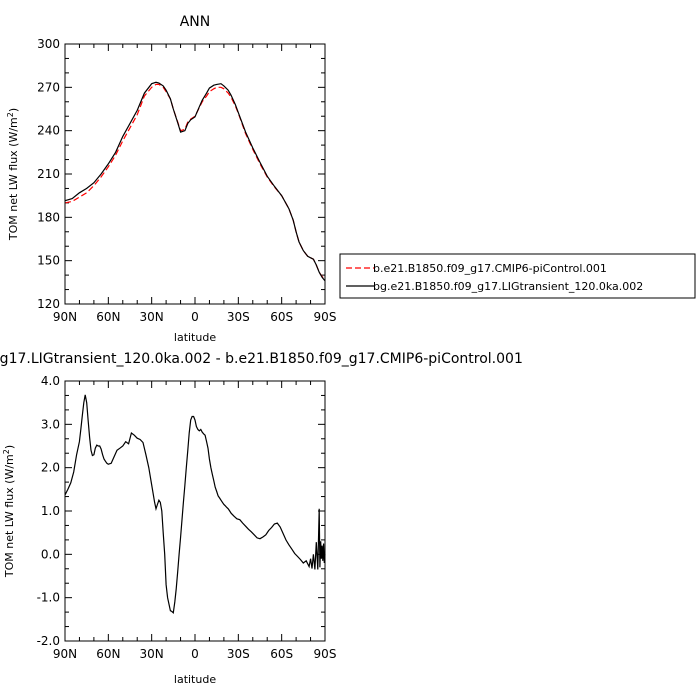 This screenshot has height=700, width=700. I want to click on legend-label-picontrol: b.e21.B1850.f09_g17.CMIP6-piControl.001, so click(490, 268).